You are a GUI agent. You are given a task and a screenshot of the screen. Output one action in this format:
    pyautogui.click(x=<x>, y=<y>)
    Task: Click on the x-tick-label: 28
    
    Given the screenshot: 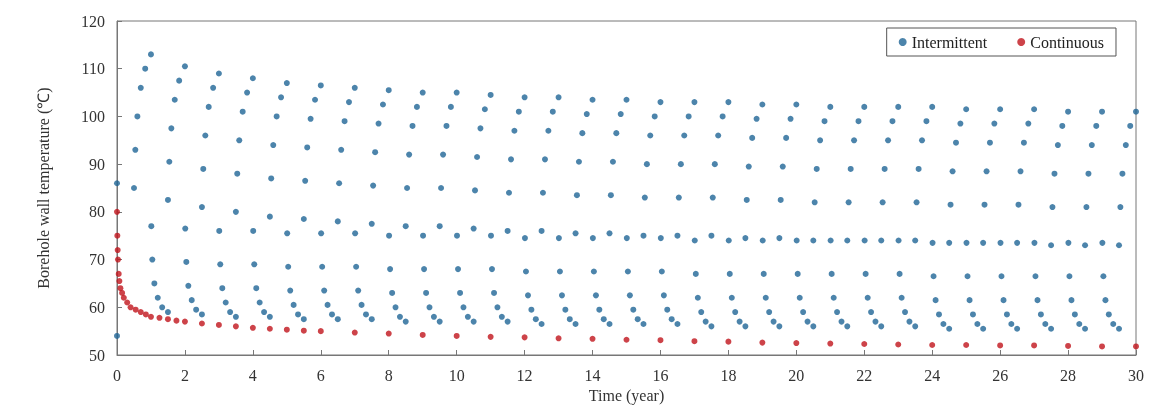 What is the action you would take?
    pyautogui.click(x=1068, y=375)
    